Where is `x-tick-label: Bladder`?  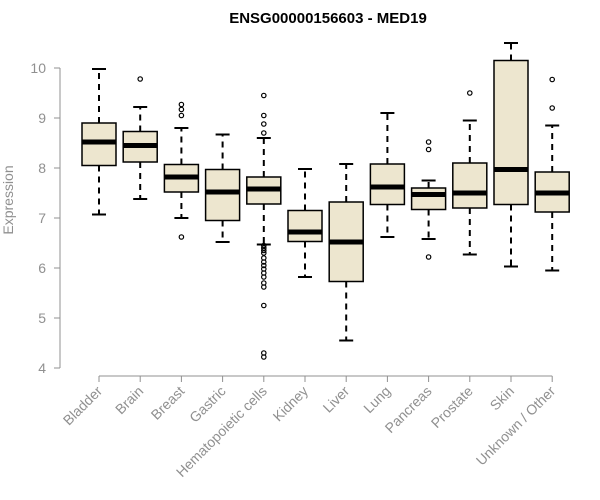 x-tick-label: Bladder is located at coordinates (83, 406).